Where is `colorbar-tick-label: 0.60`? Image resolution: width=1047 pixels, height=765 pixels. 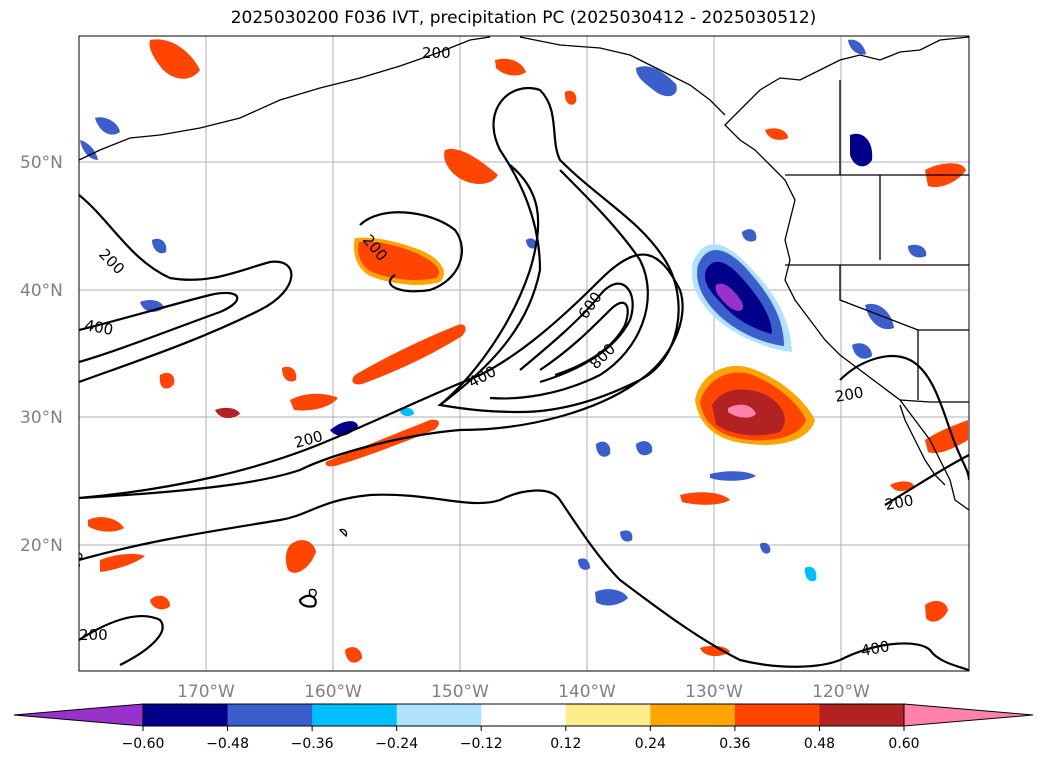
colorbar-tick-label: 0.60 is located at coordinates (903, 744).